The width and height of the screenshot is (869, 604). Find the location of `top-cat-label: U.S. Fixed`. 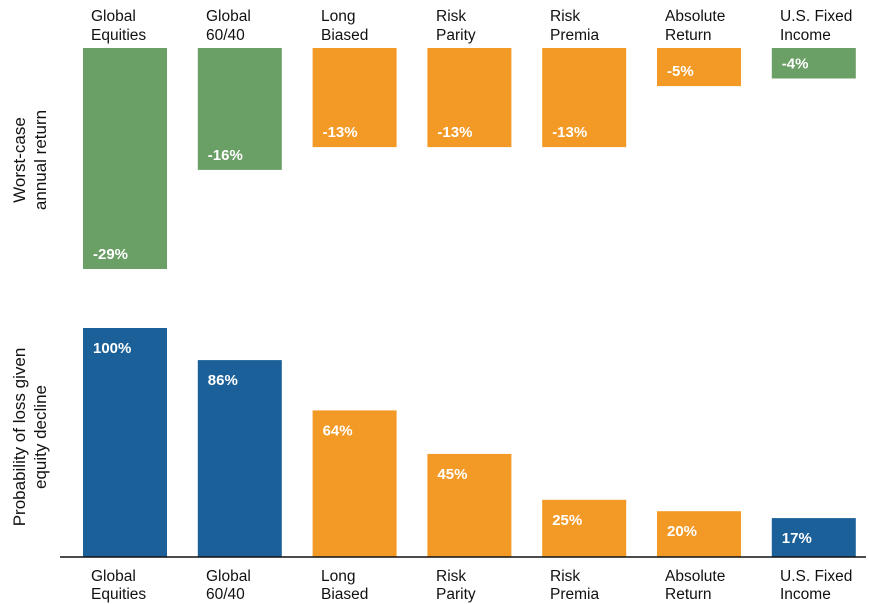

top-cat-label: U.S. Fixed is located at coordinates (816, 16).